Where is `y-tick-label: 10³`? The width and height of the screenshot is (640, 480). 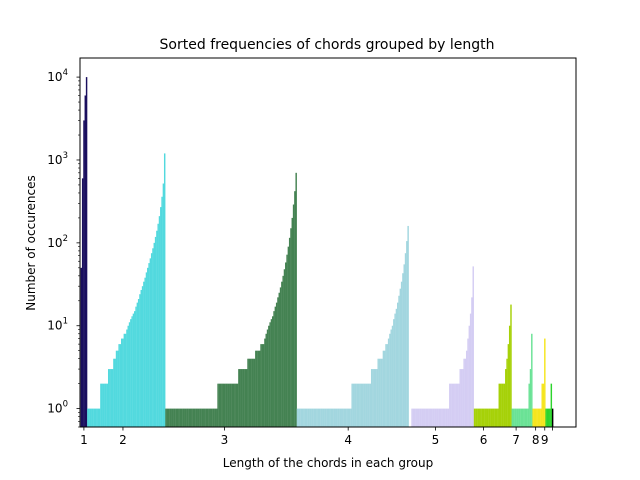 y-tick-label: 10³ is located at coordinates (57, 159).